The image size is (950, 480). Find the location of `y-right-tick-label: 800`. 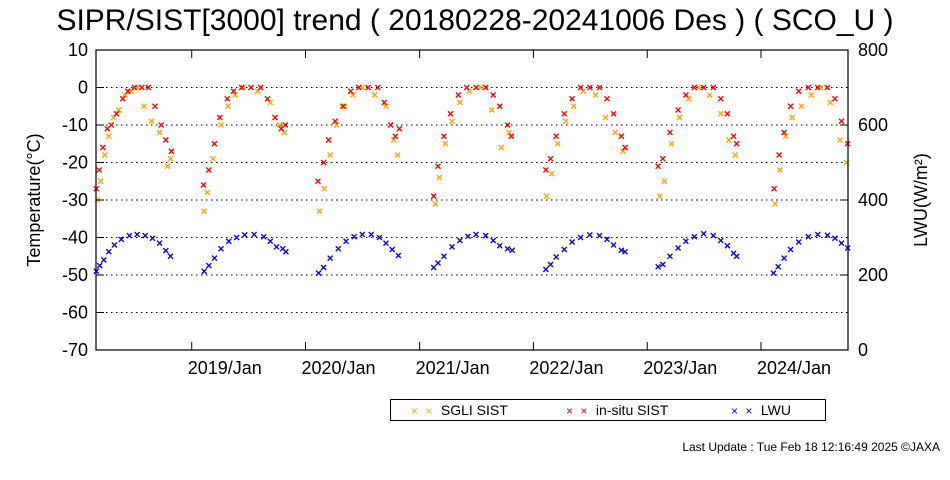

y-right-tick-label: 800 is located at coordinates (873, 50).